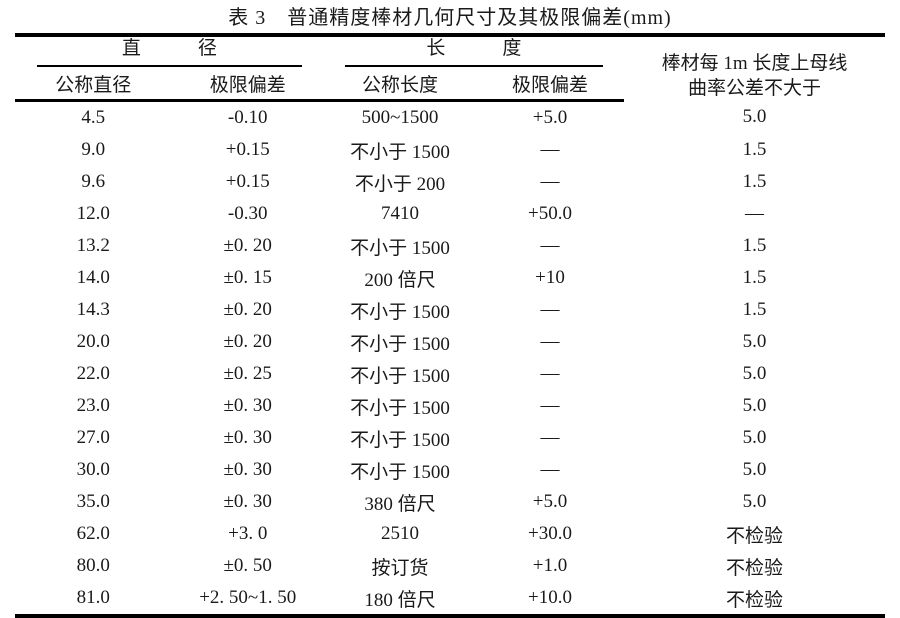  I want to click on table-row: 20.0 ±0. 20 不小于 1500 — 5.0, so click(450, 342).